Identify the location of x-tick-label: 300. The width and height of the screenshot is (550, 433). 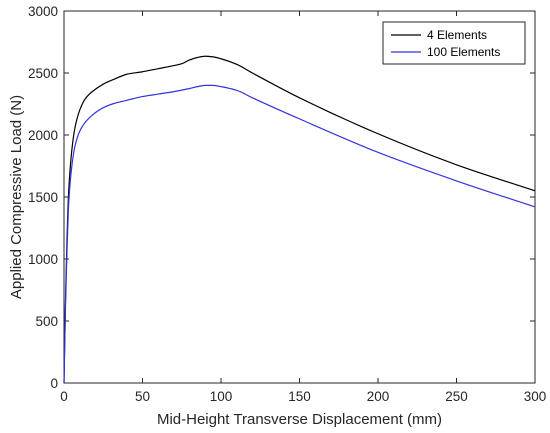
(535, 396).